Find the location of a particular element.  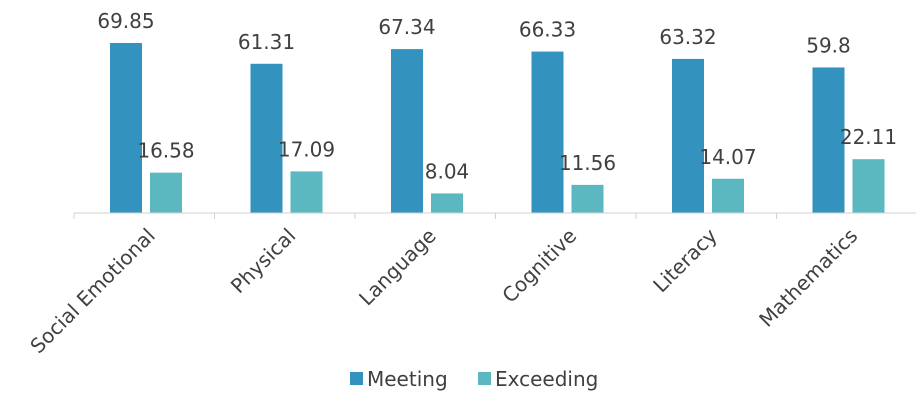

legend-label: Exceeding is located at coordinates (546, 379).